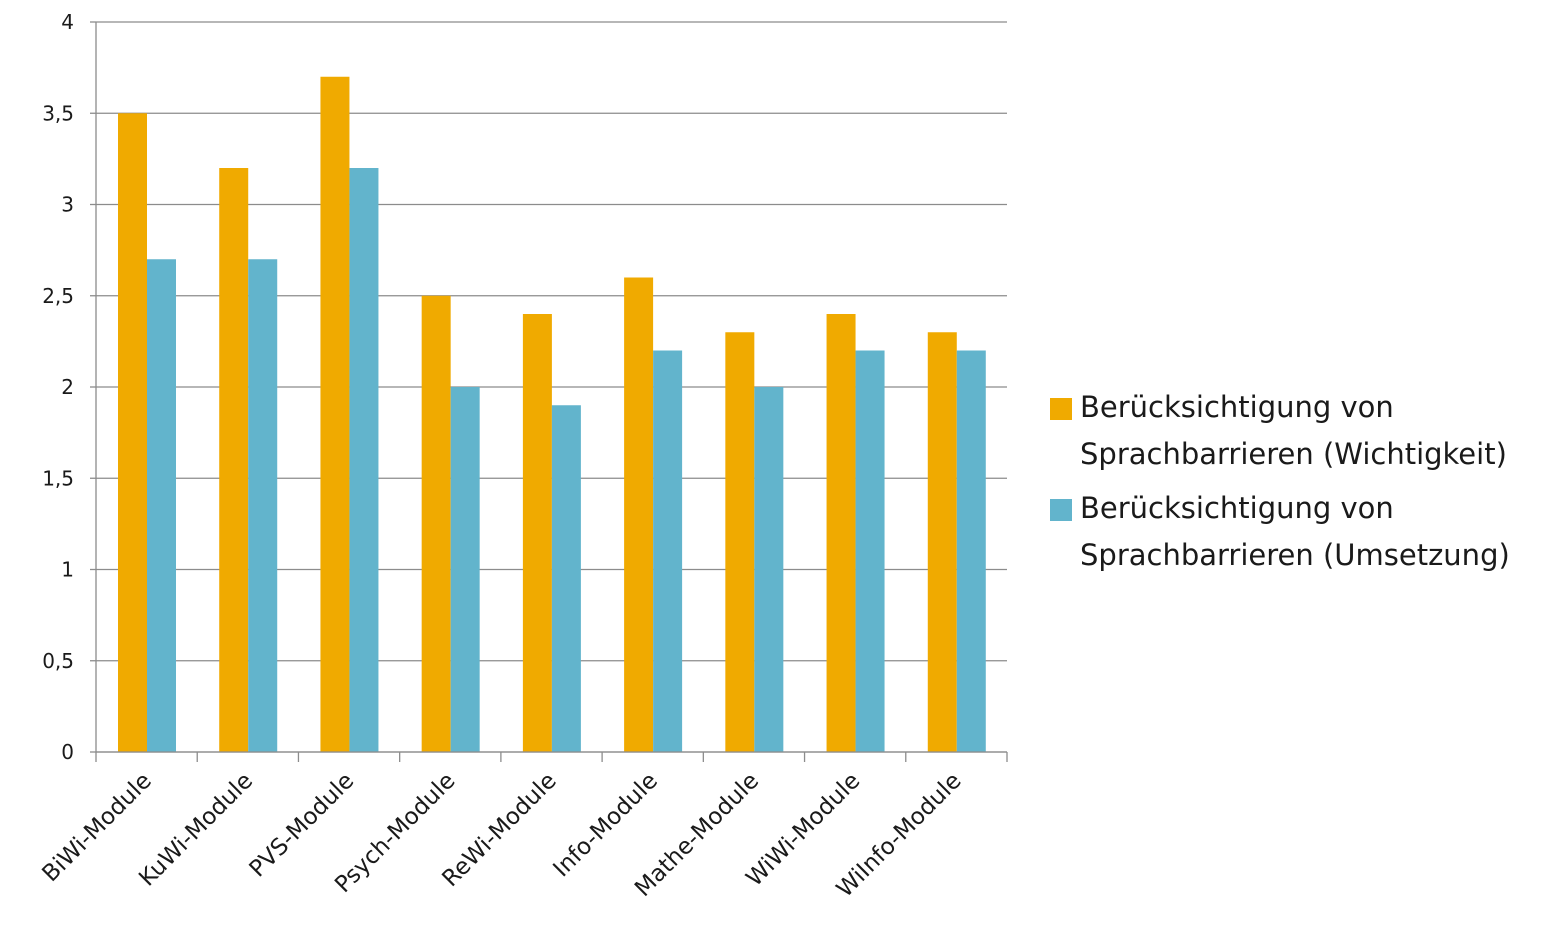 This screenshot has height=935, width=1554. Describe the element at coordinates (67, 22) in the screenshot. I see `y-tick-label: 4` at that location.